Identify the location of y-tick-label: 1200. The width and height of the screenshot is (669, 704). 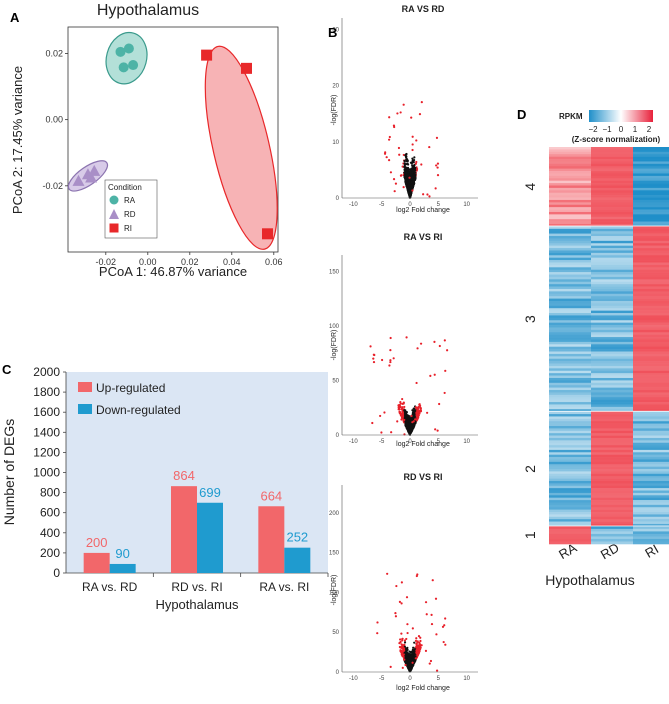
(46, 452).